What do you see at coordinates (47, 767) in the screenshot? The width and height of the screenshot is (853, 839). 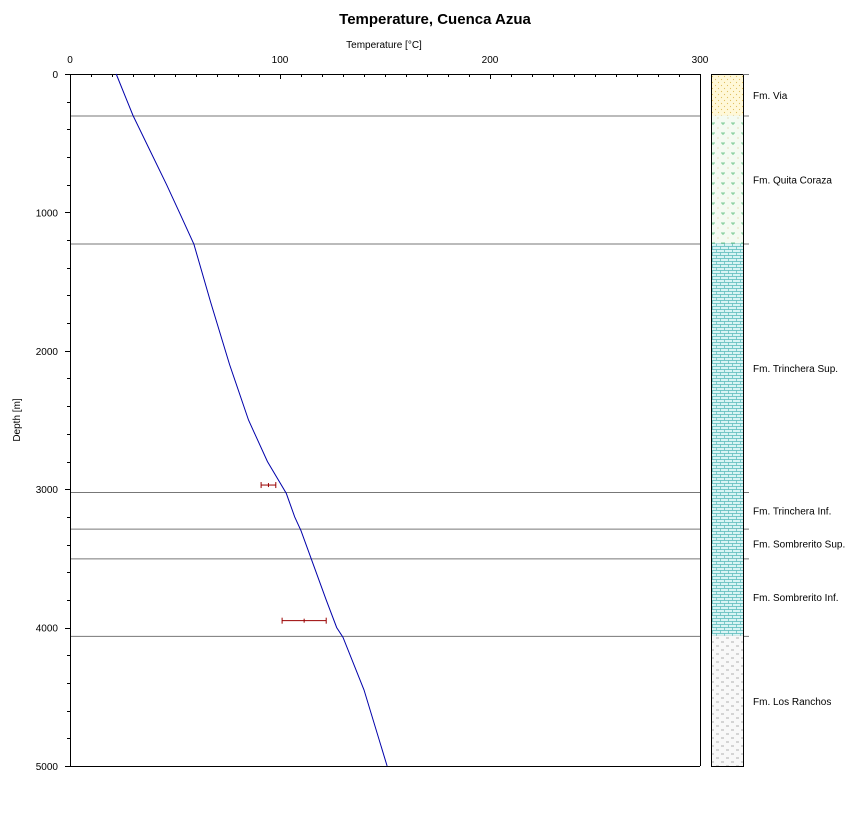 I see `y-tick-label: 5000` at bounding box center [47, 767].